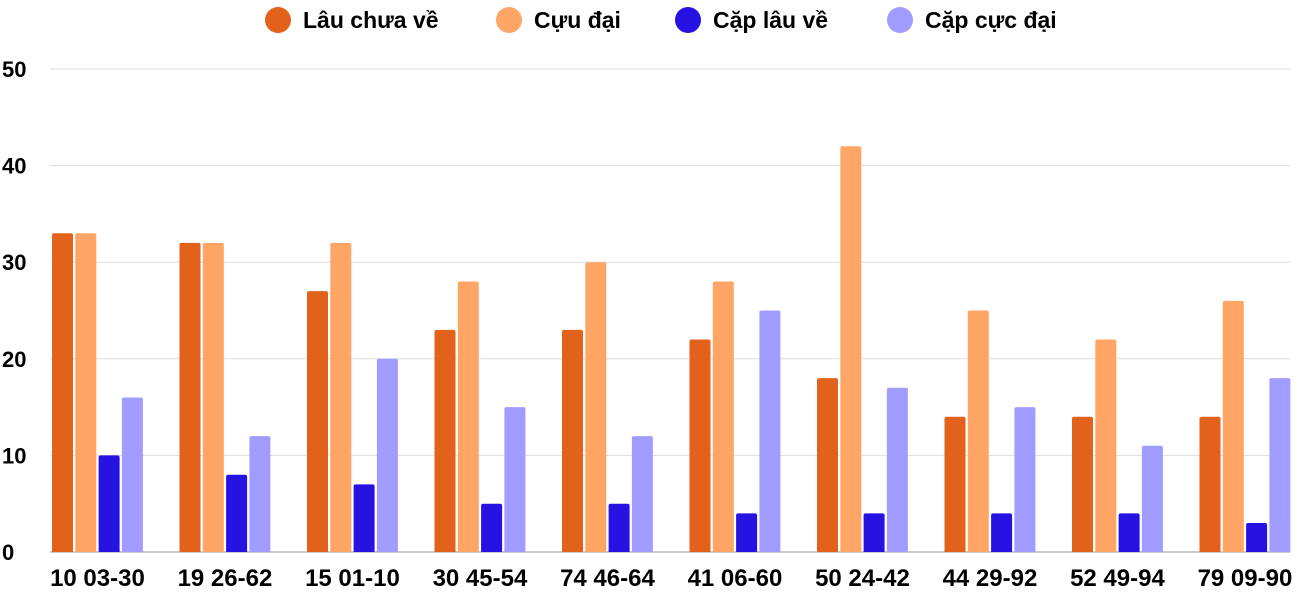 This screenshot has width=1300, height=600. What do you see at coordinates (735, 578) in the screenshot?
I see `x-tick-label-5: 41 06-60` at bounding box center [735, 578].